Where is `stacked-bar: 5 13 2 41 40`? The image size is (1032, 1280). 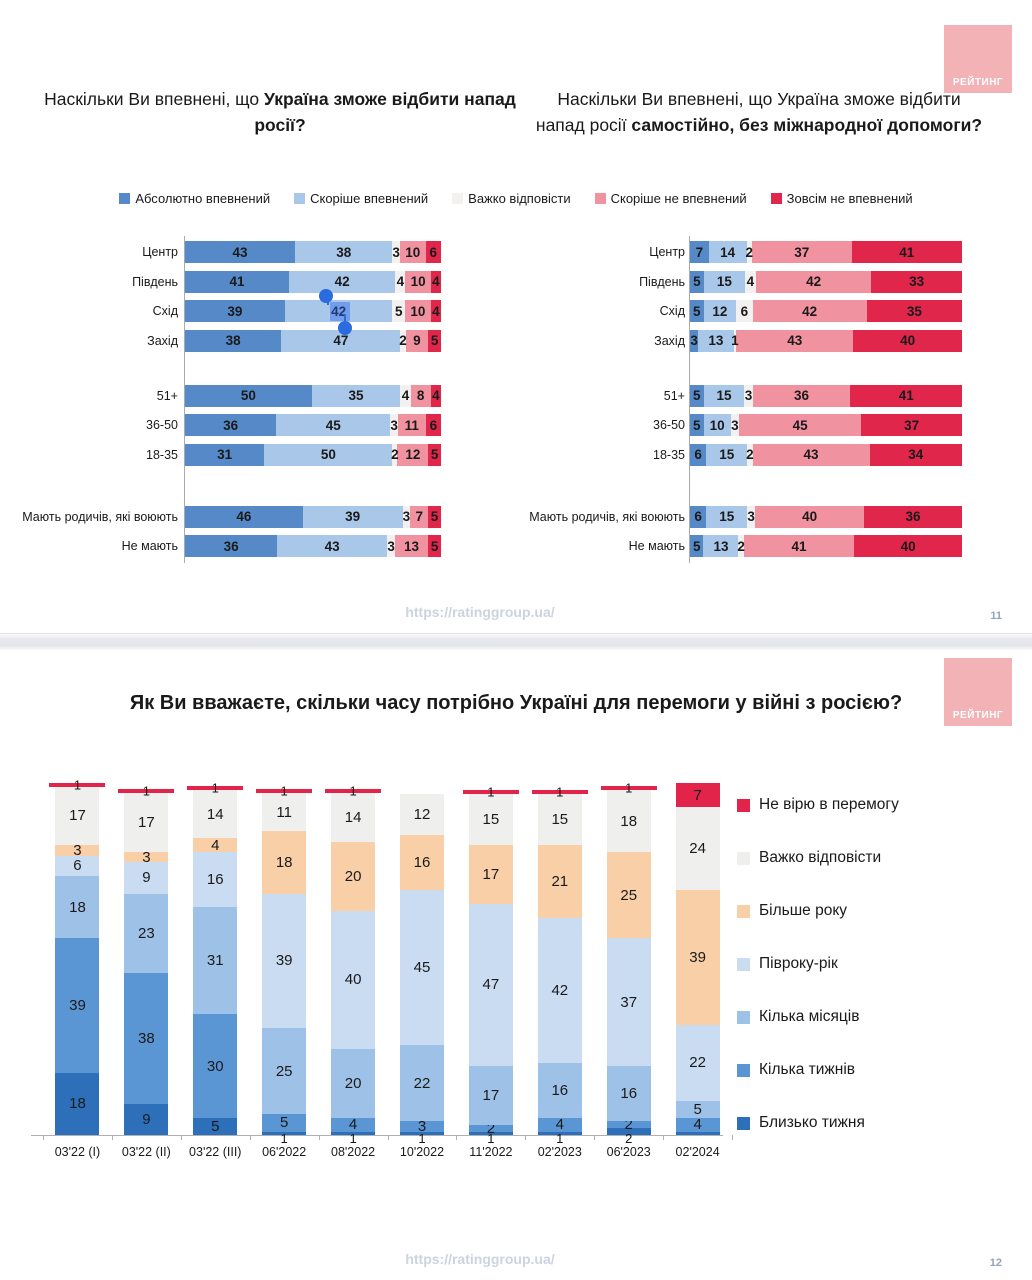
stacked-bar: 5 13 2 41 40 is located at coordinates (826, 546).